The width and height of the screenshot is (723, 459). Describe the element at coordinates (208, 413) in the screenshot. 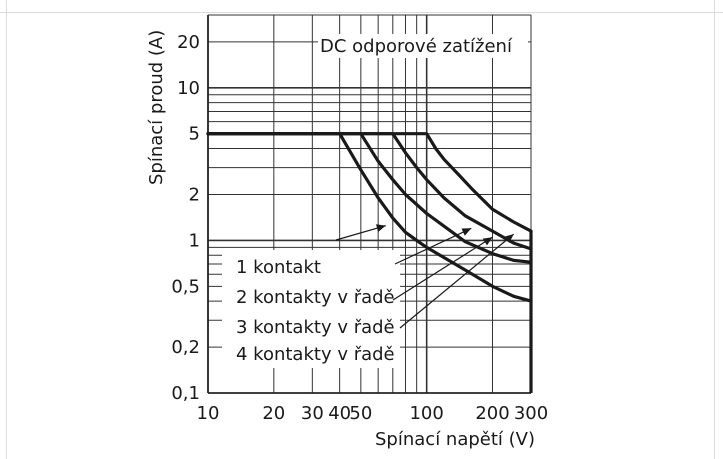

I see `x-tick-label: 10` at that location.